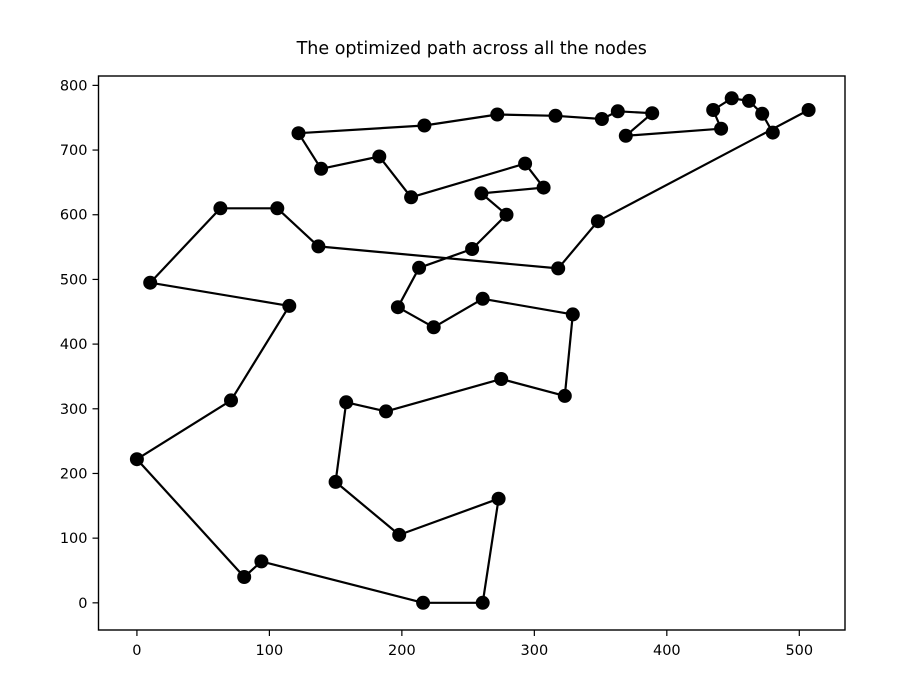  What do you see at coordinates (402, 651) in the screenshot?
I see `x-tick-label: 200` at bounding box center [402, 651].